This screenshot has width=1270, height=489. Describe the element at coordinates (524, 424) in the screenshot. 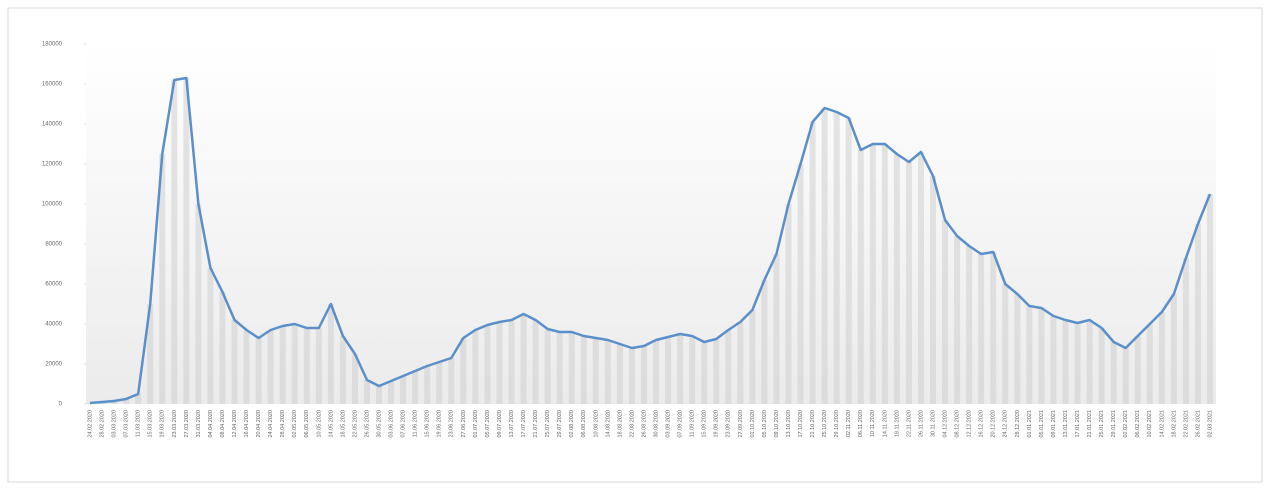

I see `x-tick-label: 17.07.2020` at that location.